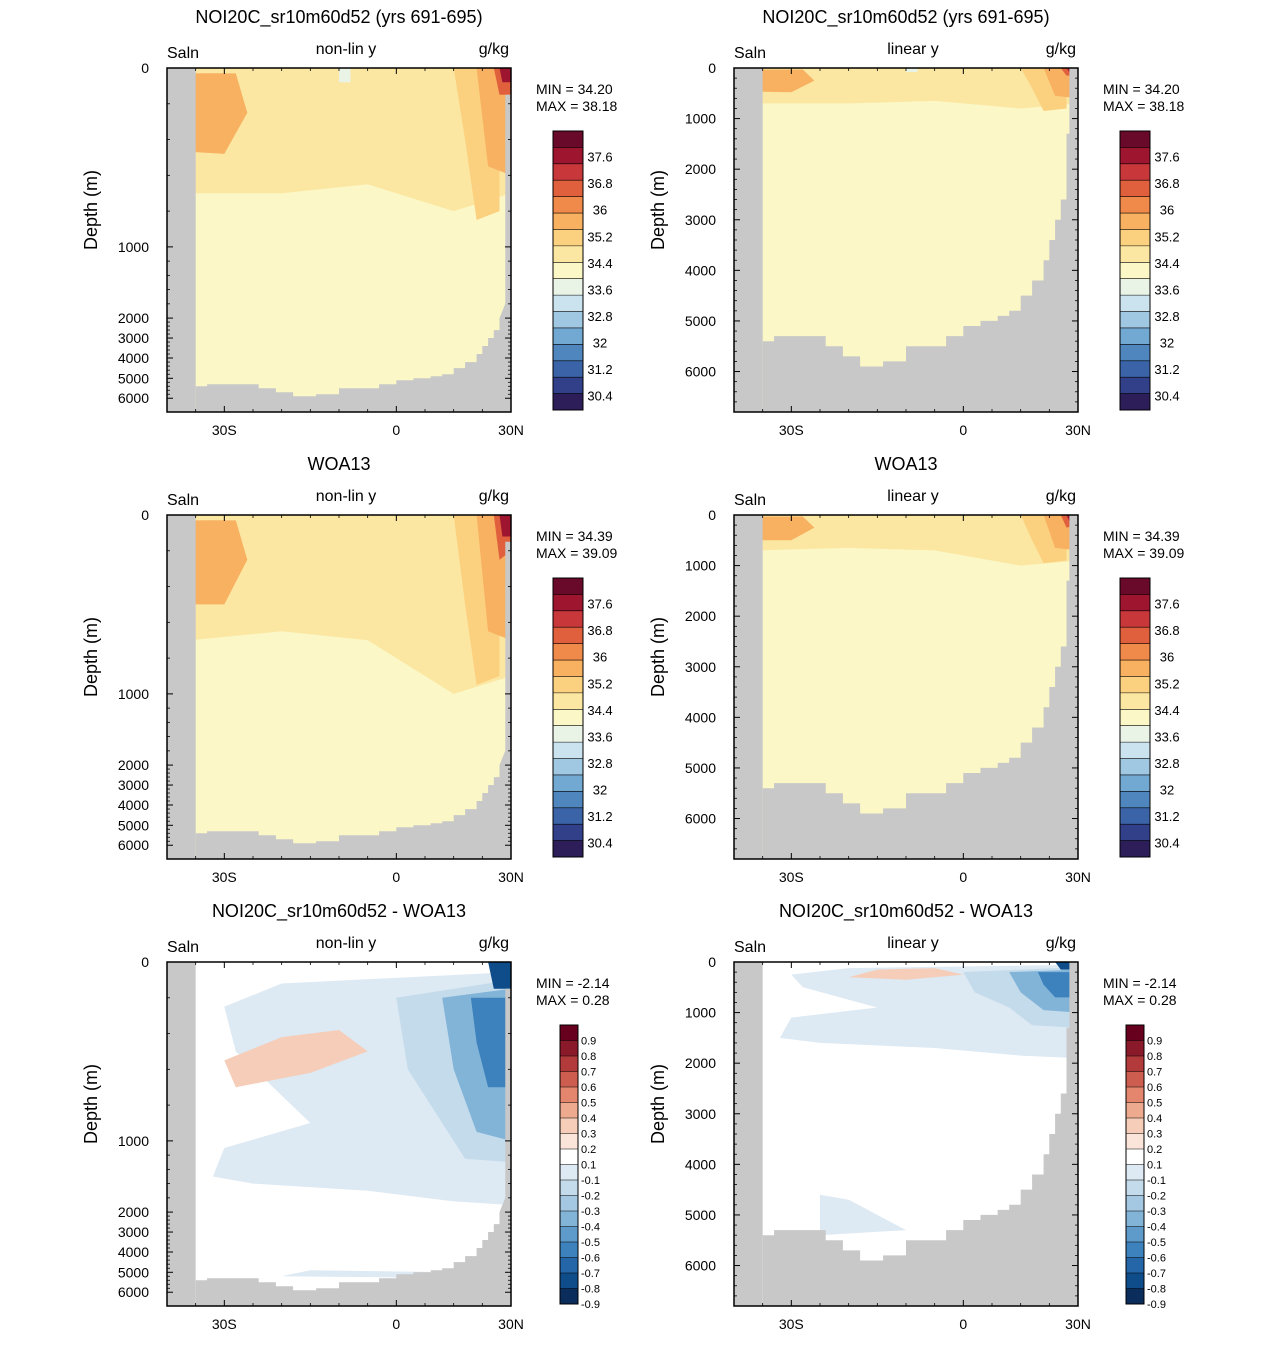  What do you see at coordinates (599, 157) in the screenshot?
I see `colorbar-label: 37.6` at bounding box center [599, 157].